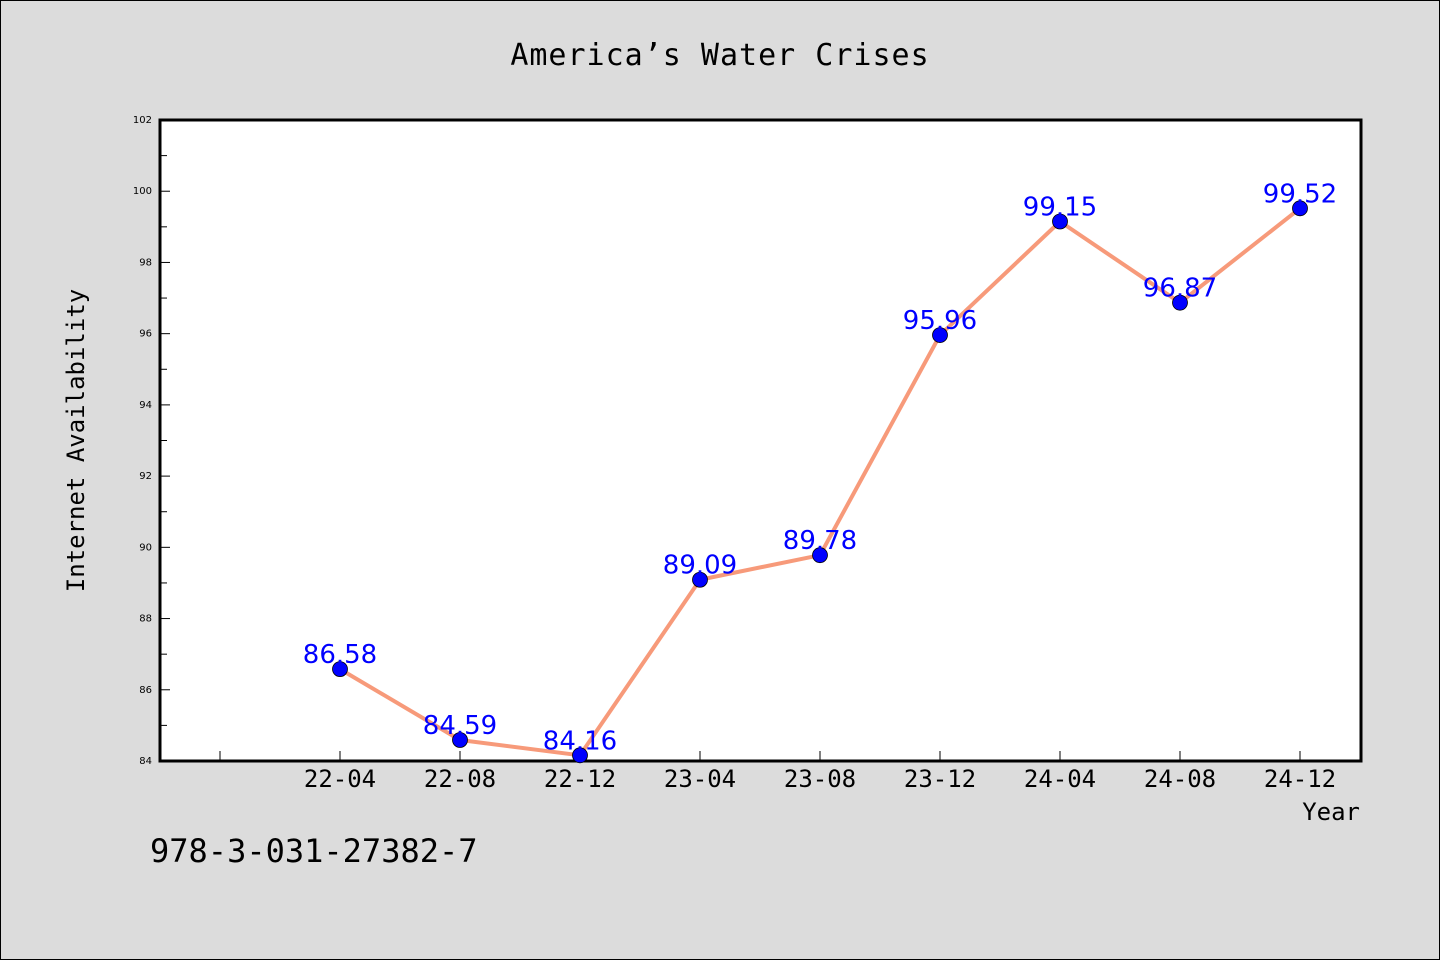 This screenshot has width=1440, height=960. I want to click on y-tick-label: 84, so click(145, 761).